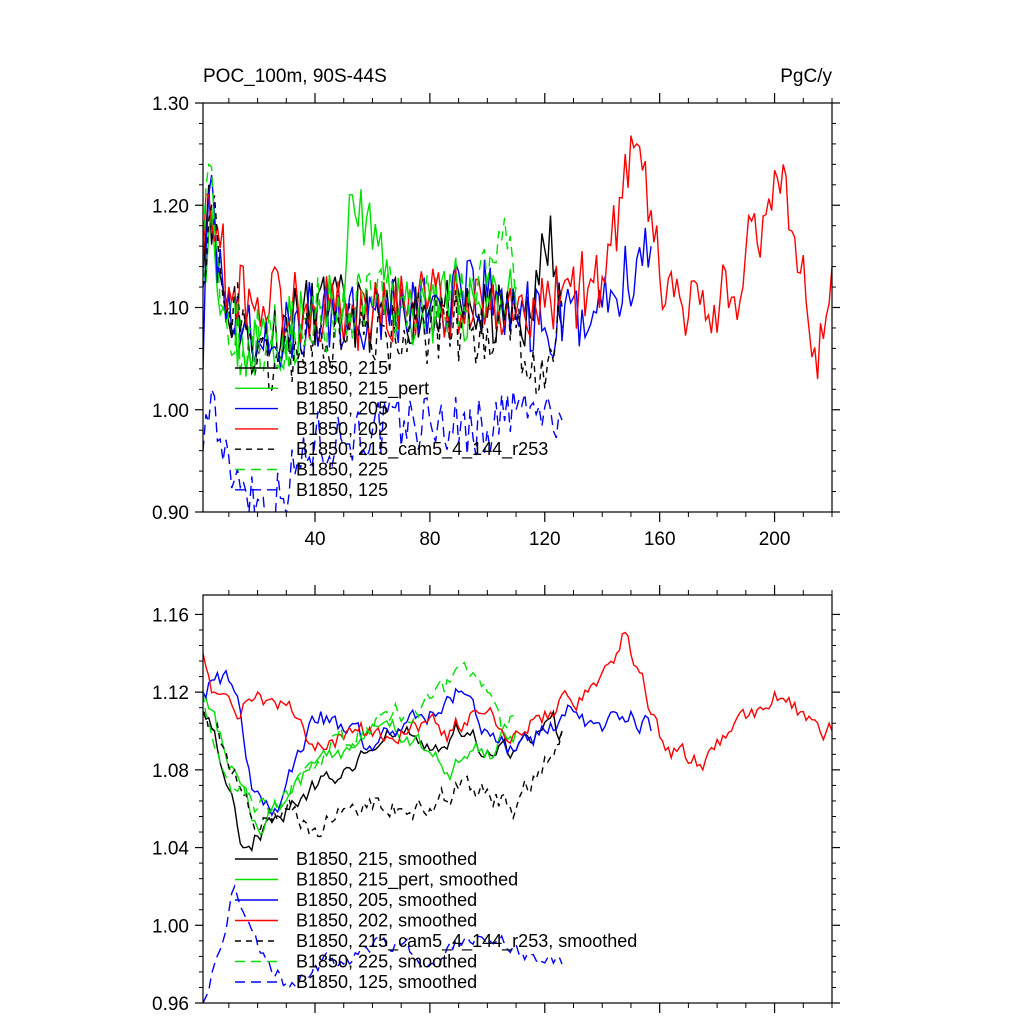  What do you see at coordinates (170, 309) in the screenshot?
I see `y-tick-label: 1.10` at bounding box center [170, 309].